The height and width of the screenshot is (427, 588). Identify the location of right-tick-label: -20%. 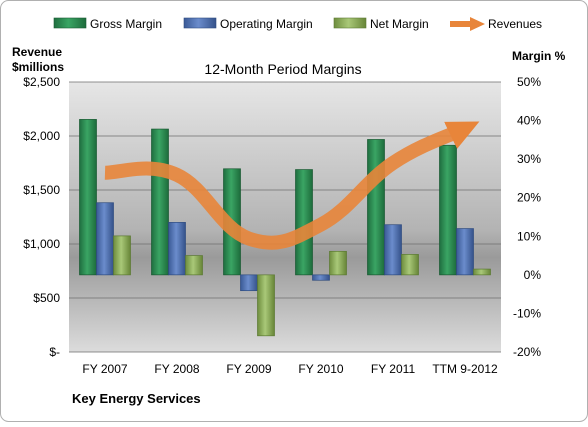
(527, 352).